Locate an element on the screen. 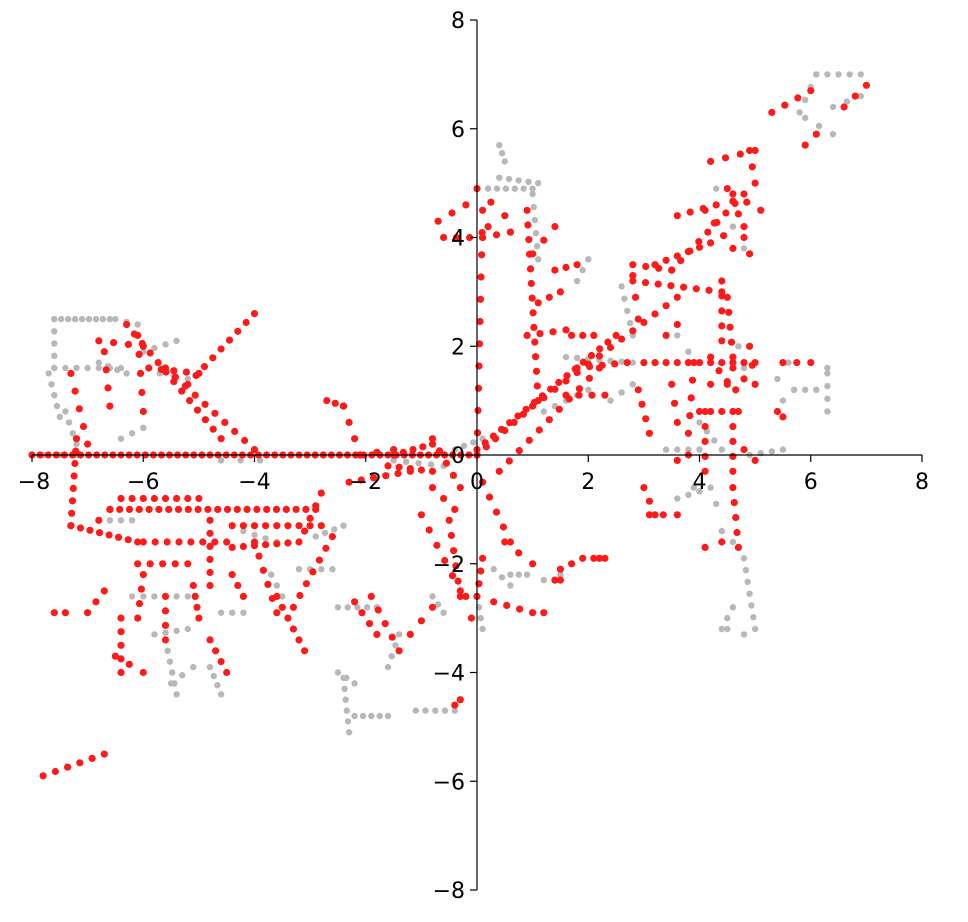 This screenshot has width=968, height=922. y-tick-label: 4 is located at coordinates (458, 239).